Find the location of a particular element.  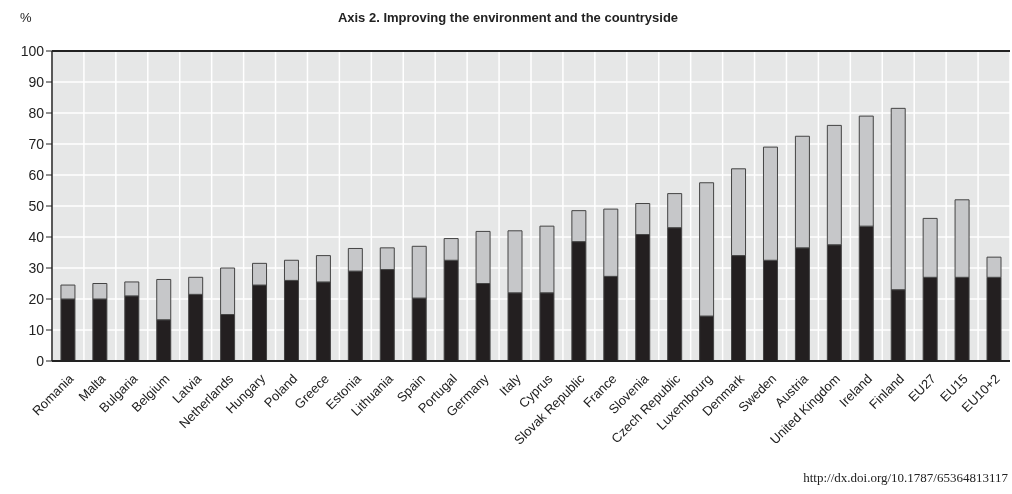

y-tick-label: 70 is located at coordinates (36, 143).